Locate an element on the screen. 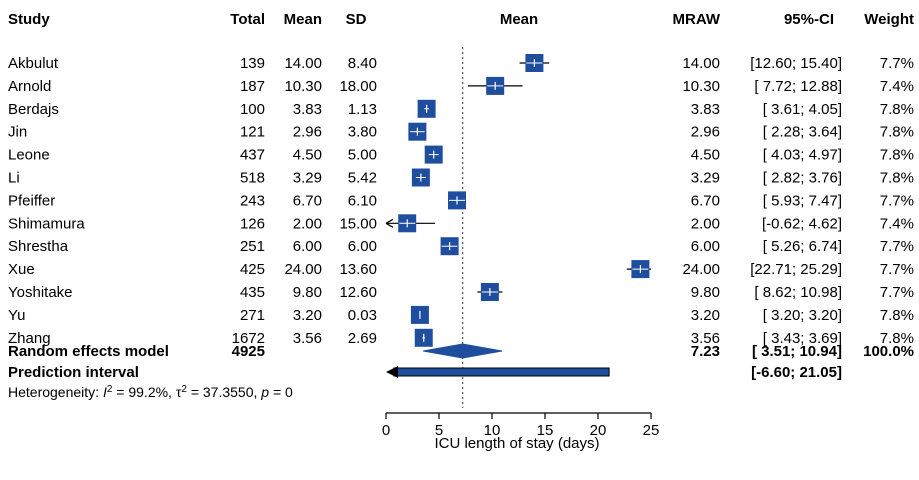 The image size is (919, 480). table-row: Jin 121 2.96 3.80 2.96 [ 2.28; 3.64] 7.8% is located at coordinates (461, 132).